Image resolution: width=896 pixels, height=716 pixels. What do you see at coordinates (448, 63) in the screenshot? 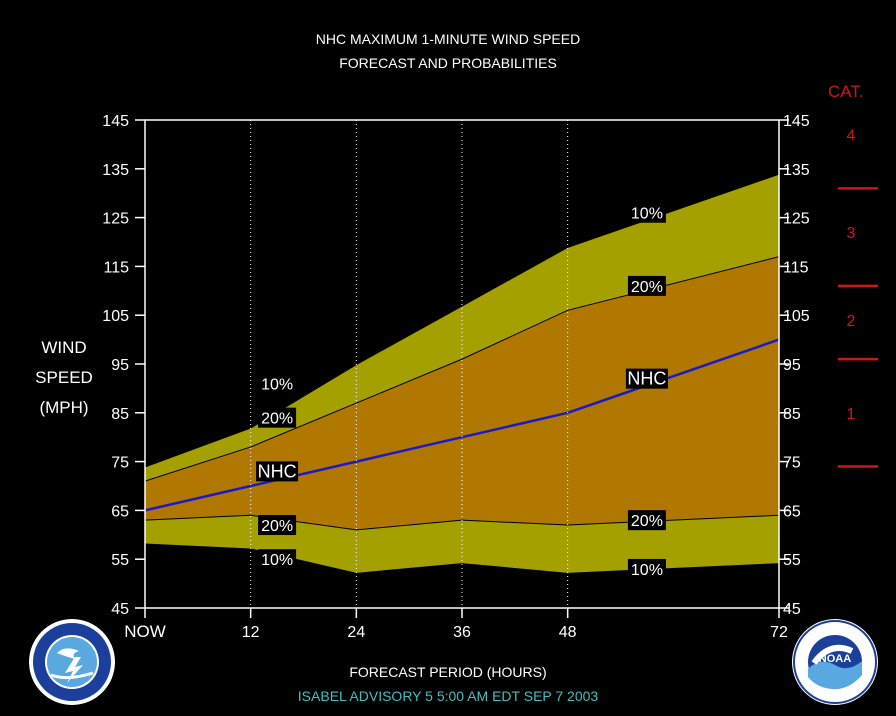
I see `chart-title-line2: FORECAST AND PROBABILITIES` at bounding box center [448, 63].